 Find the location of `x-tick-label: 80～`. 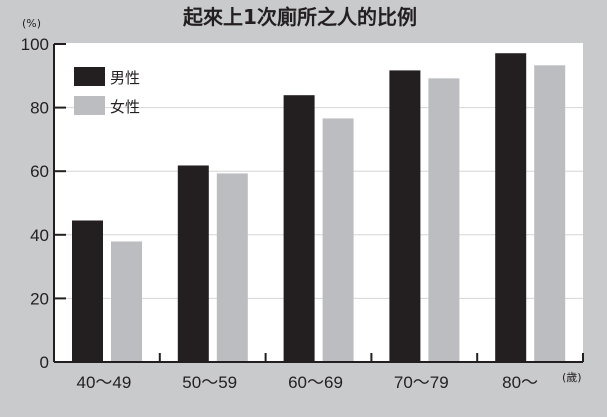

x-tick-label: 80～ is located at coordinates (520, 382).